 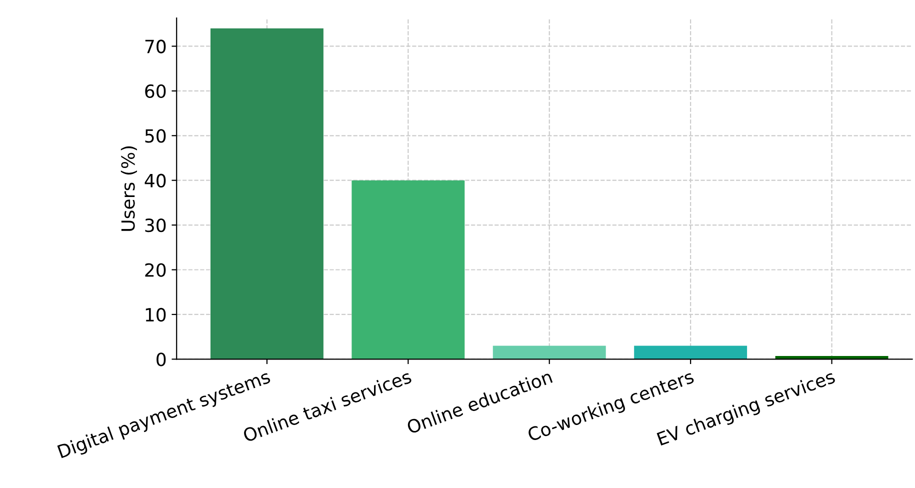 I want to click on y-axis-title: Users (%), so click(x=128, y=188).